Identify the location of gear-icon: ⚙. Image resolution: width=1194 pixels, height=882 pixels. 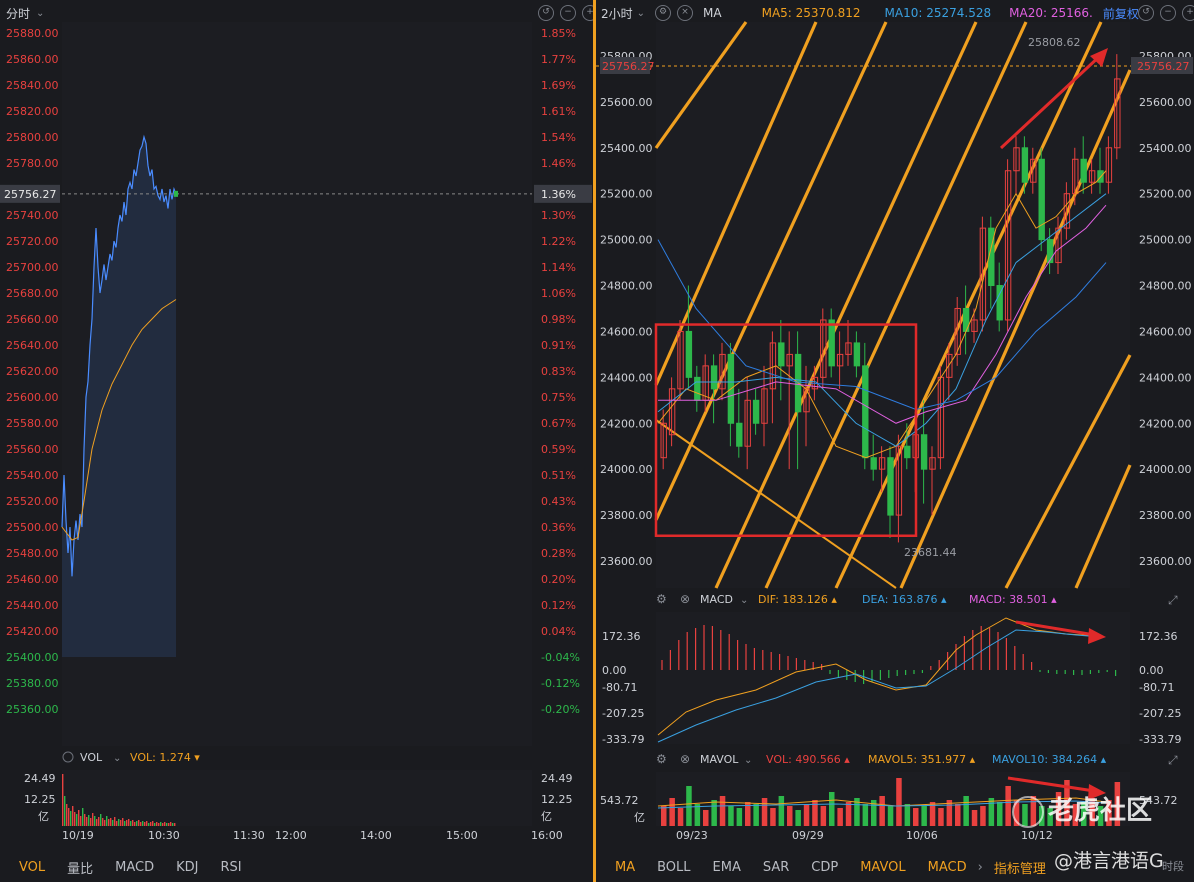
(663, 13).